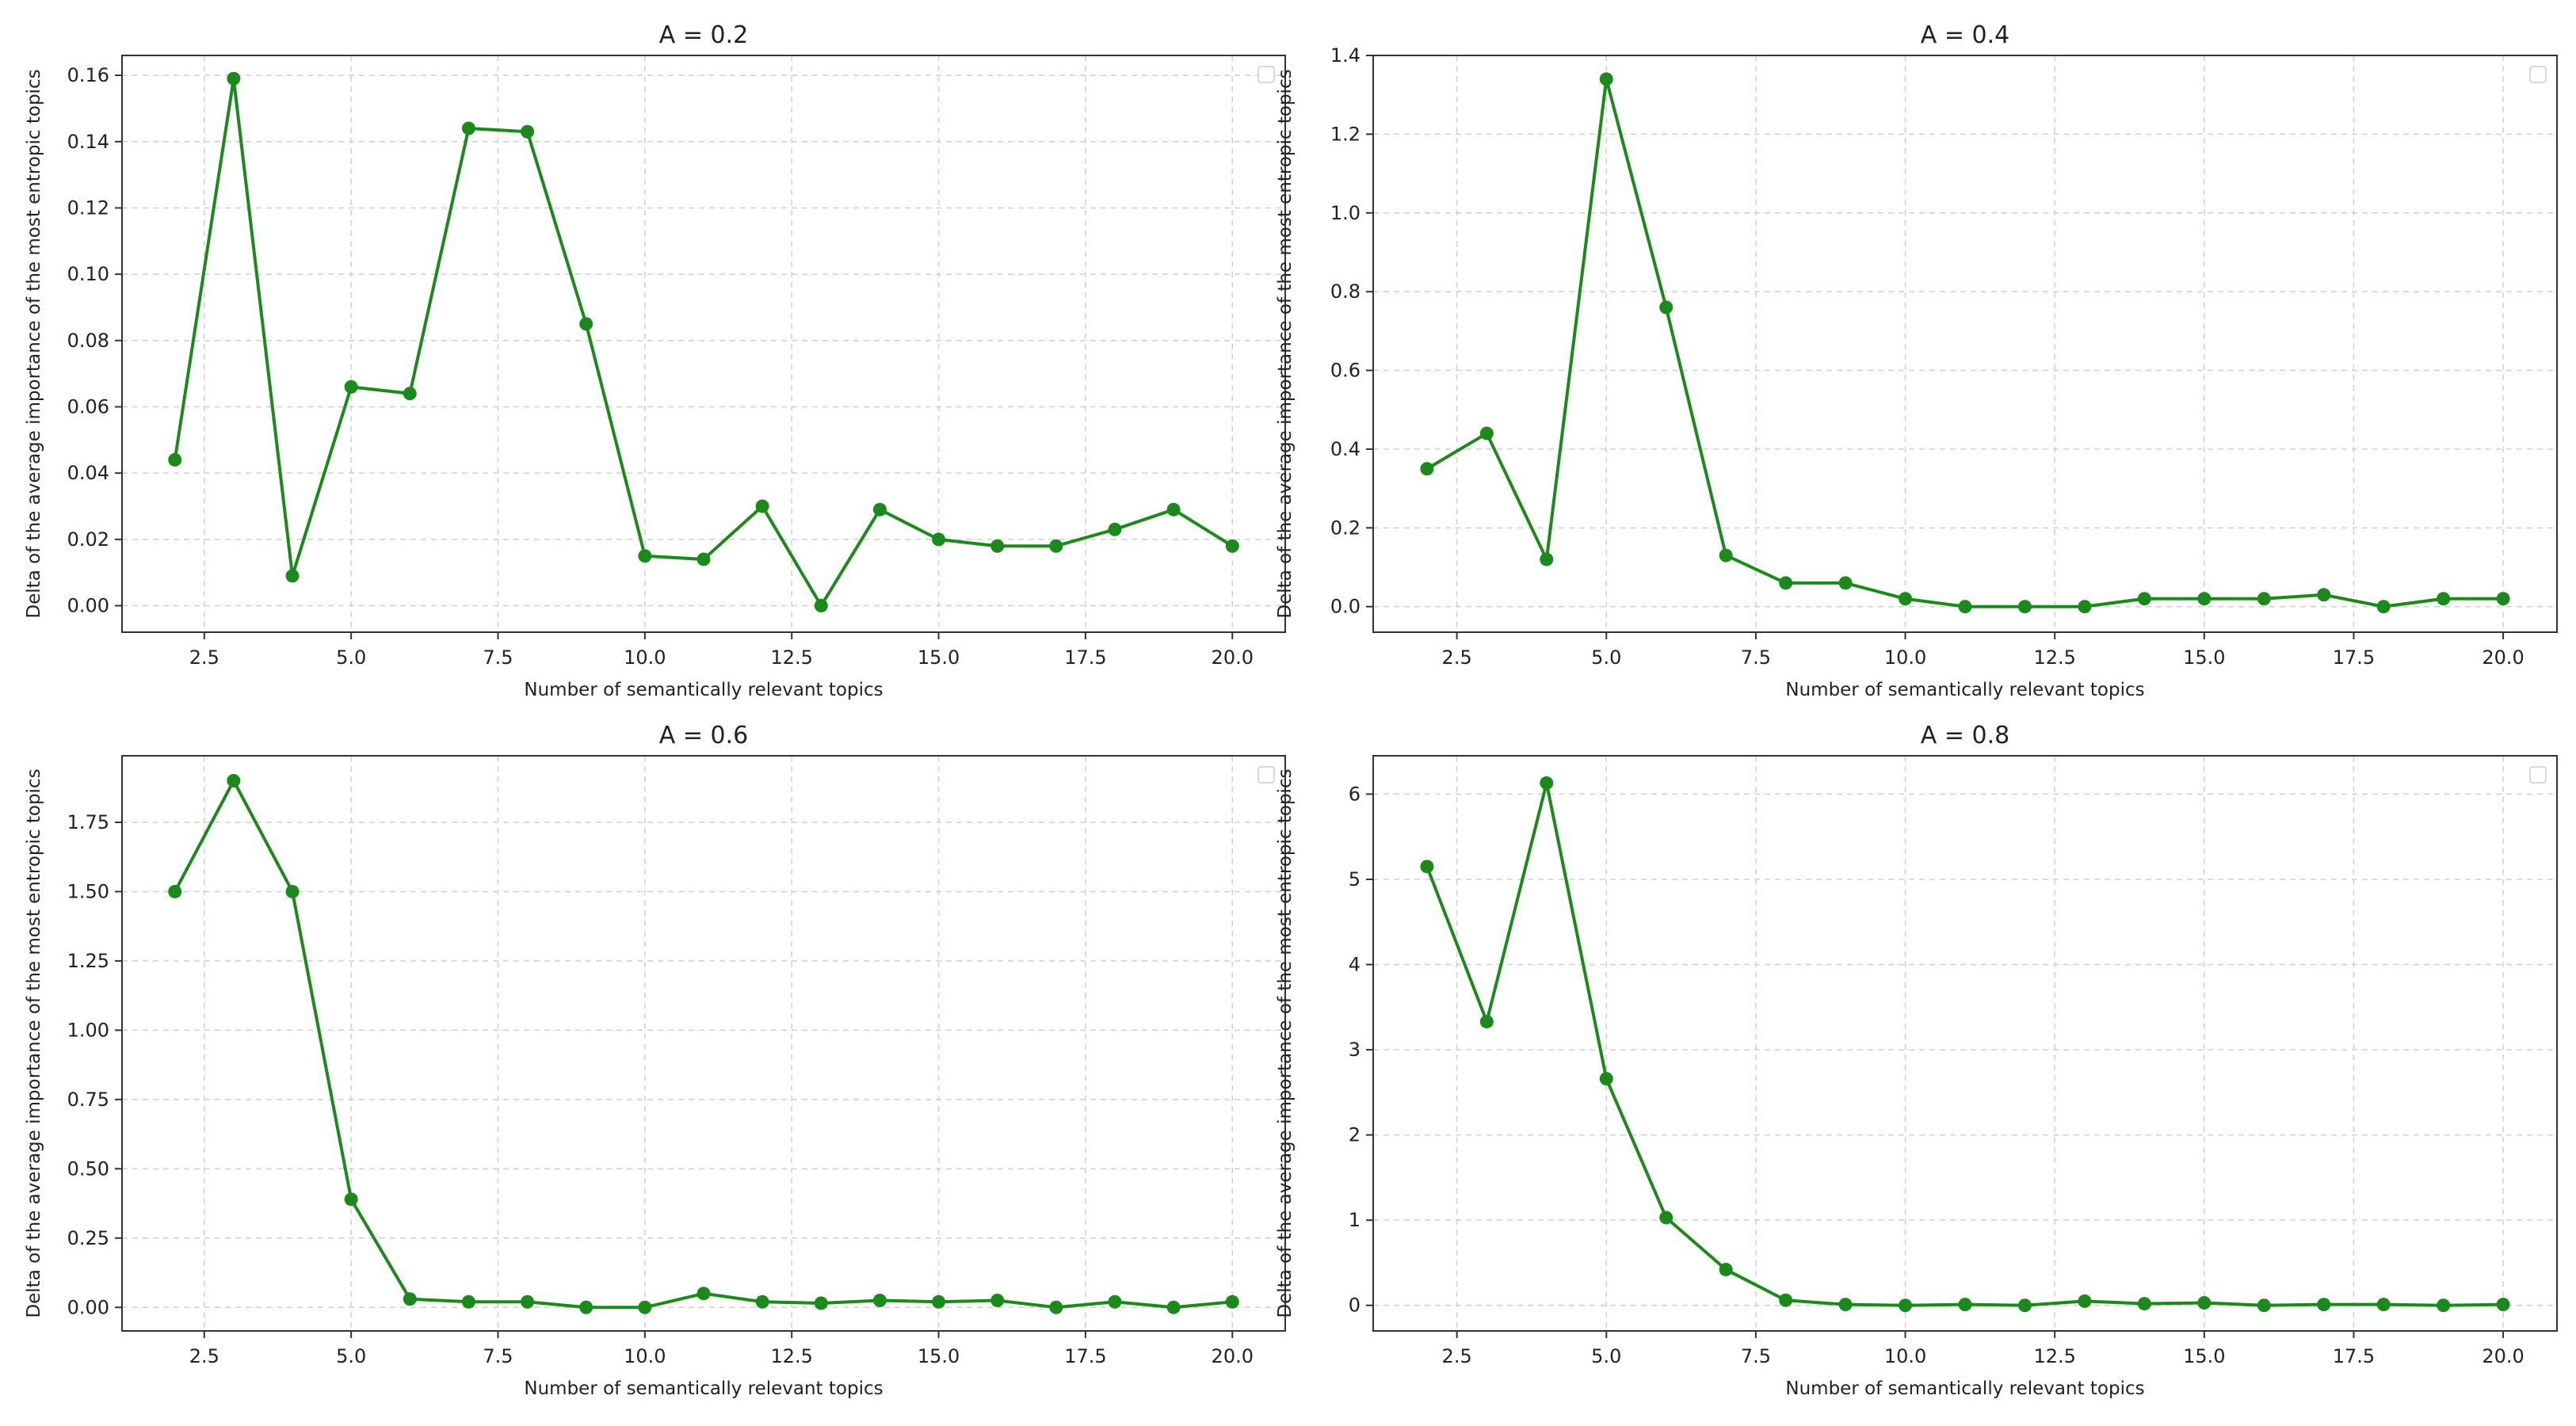 The height and width of the screenshot is (1426, 2576). I want to click on y-tick-label: 0.12, so click(88, 208).